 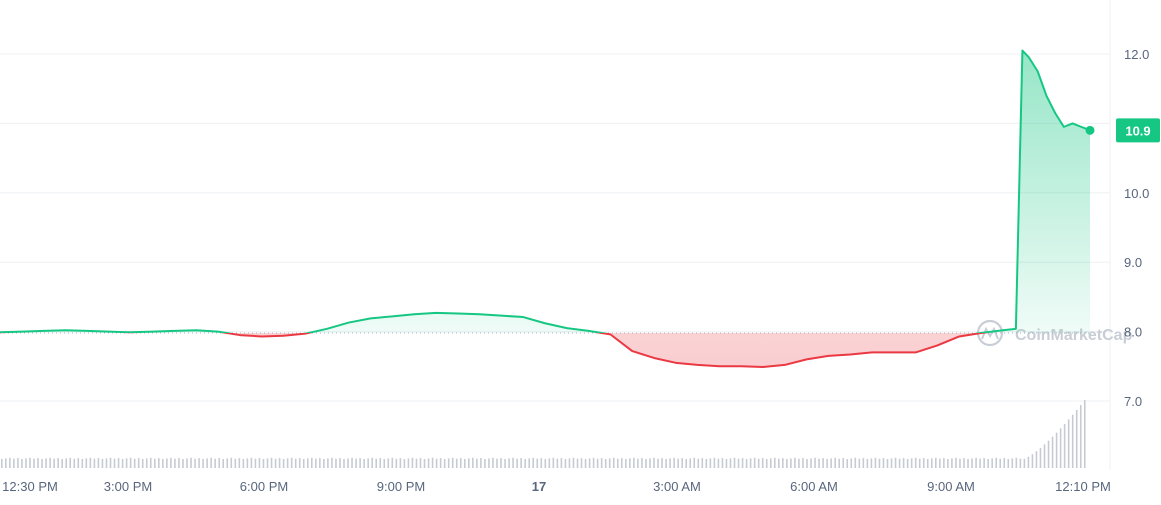 What do you see at coordinates (951, 486) in the screenshot?
I see `x-tick-label: 9:00 AM` at bounding box center [951, 486].